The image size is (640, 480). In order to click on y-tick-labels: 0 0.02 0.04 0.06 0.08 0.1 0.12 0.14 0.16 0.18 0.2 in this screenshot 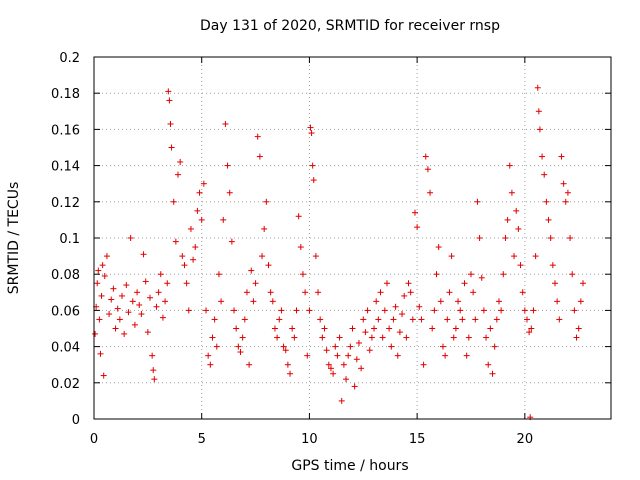, I will do `click(65, 239)`.